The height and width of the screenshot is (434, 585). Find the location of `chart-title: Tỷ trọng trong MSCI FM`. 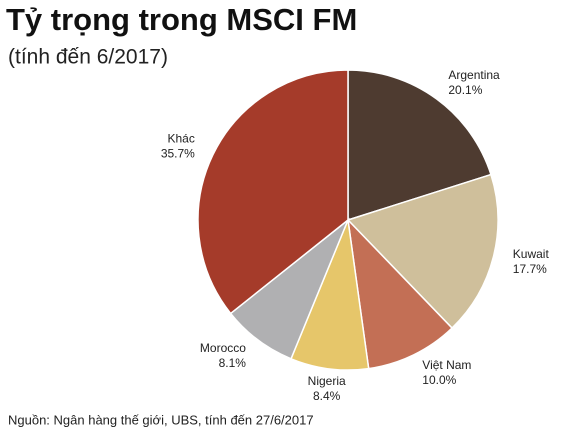

chart-title: Tỷ trọng trong MSCI FM is located at coordinates (181, 19).